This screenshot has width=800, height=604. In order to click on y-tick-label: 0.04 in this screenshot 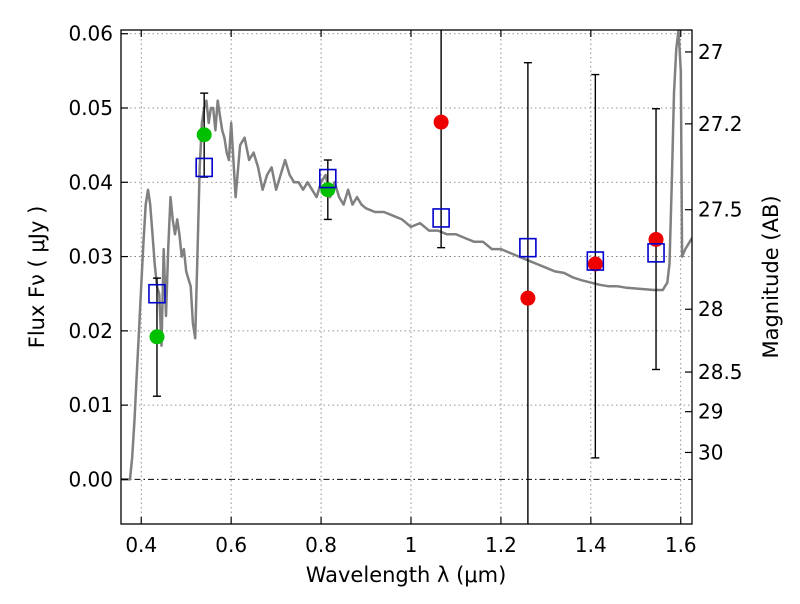, I will do `click(90, 182)`.